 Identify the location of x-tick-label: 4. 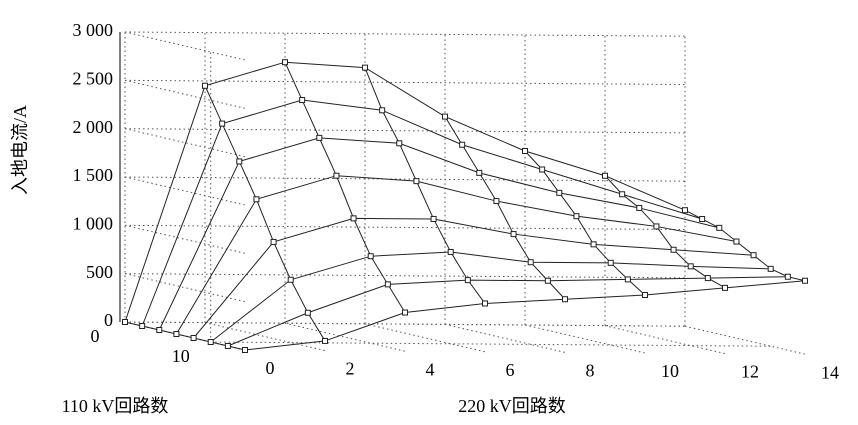
(430, 369).